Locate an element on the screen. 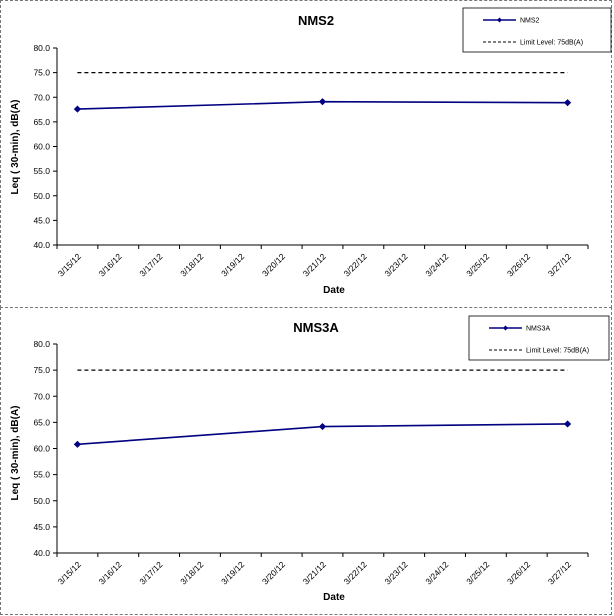 The width and height of the screenshot is (614, 616). legend-label: NMS3A is located at coordinates (538, 329).